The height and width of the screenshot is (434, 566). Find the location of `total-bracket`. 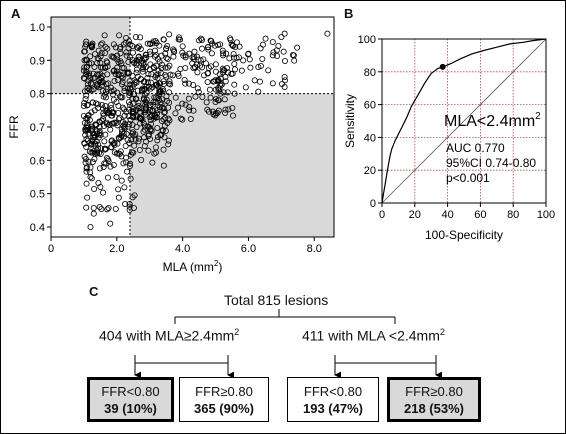

total-bracket is located at coordinates (285, 316).